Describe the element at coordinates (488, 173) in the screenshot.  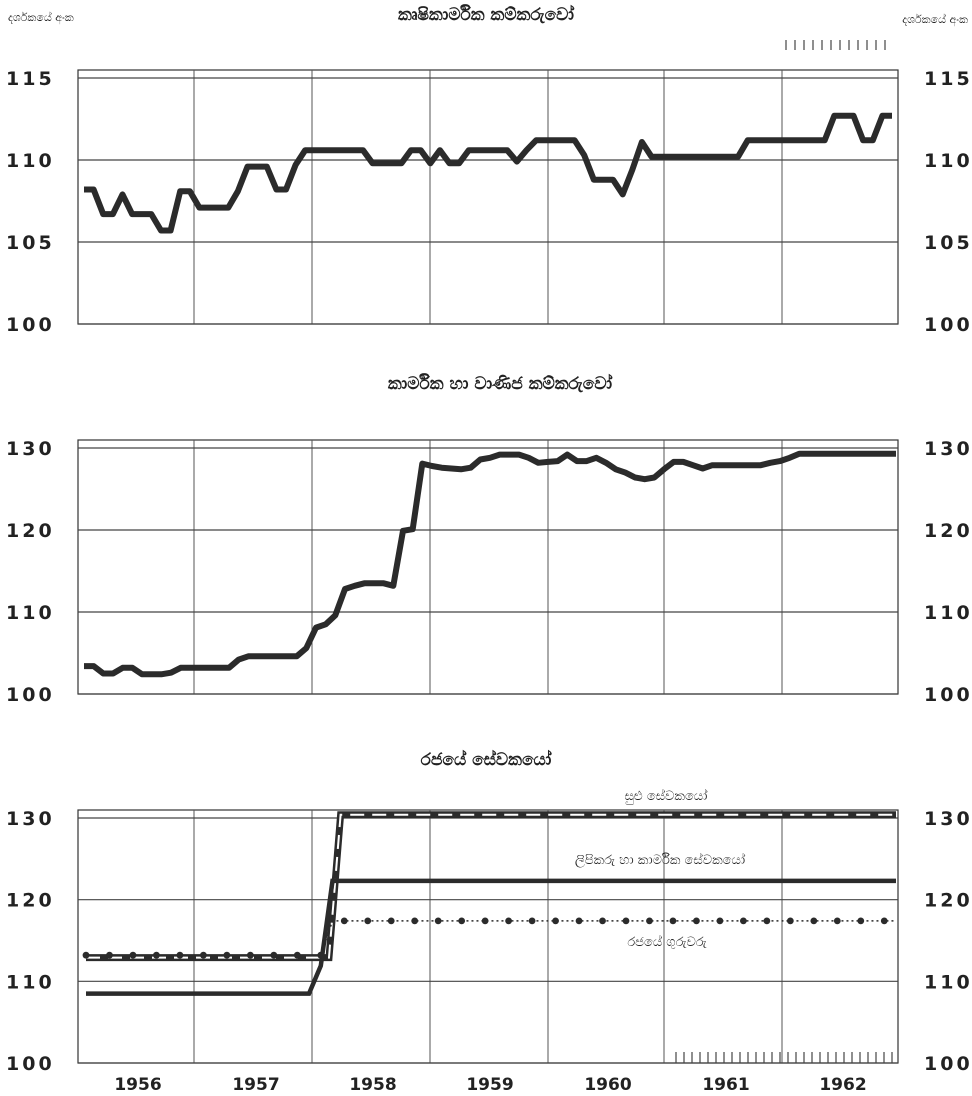
I see `series-line` at that location.